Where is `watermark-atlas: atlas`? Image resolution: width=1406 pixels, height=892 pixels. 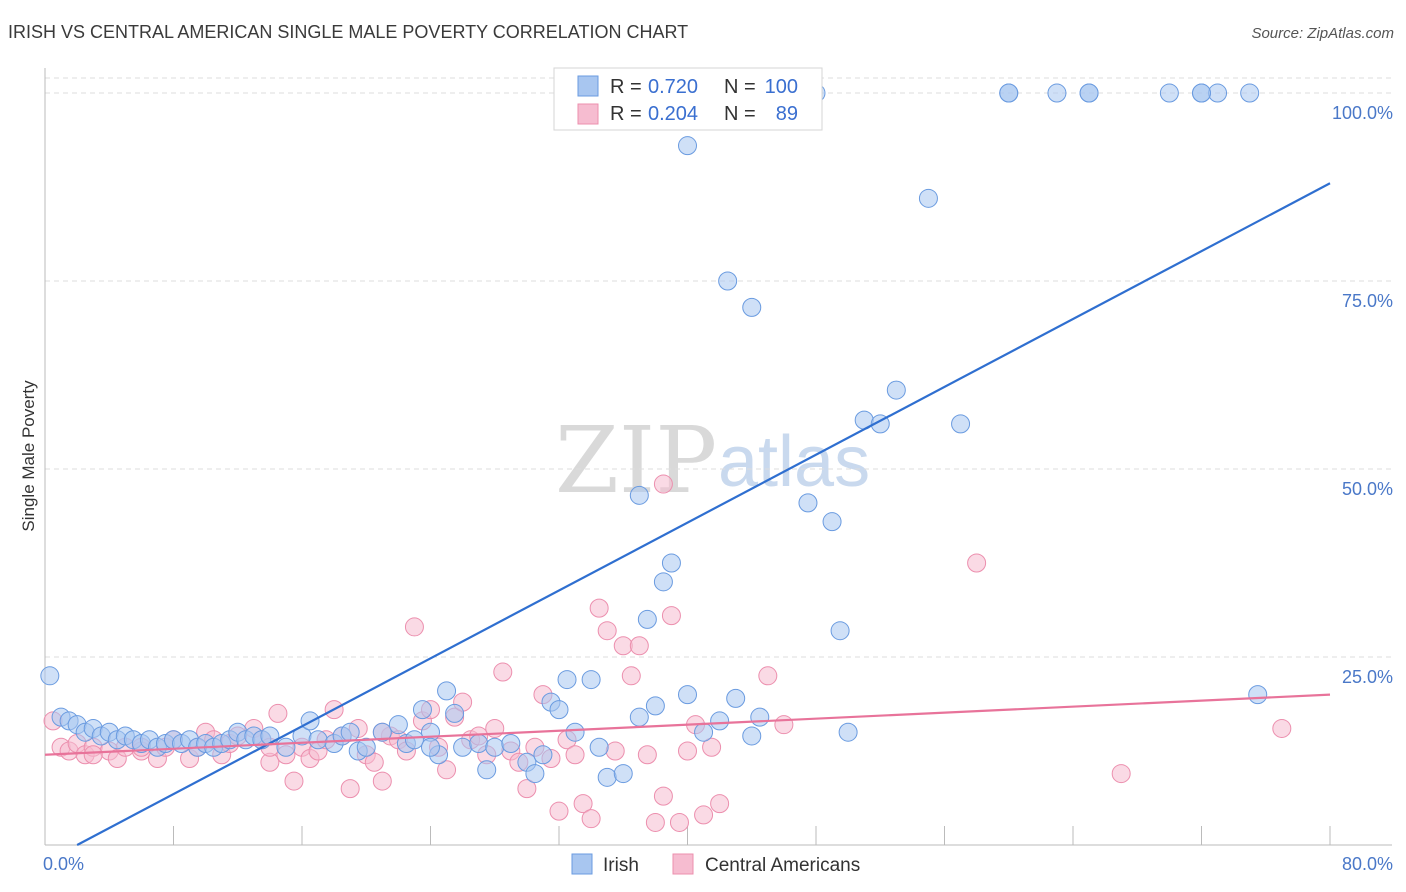 watermark-atlas: atlas is located at coordinates (794, 462).